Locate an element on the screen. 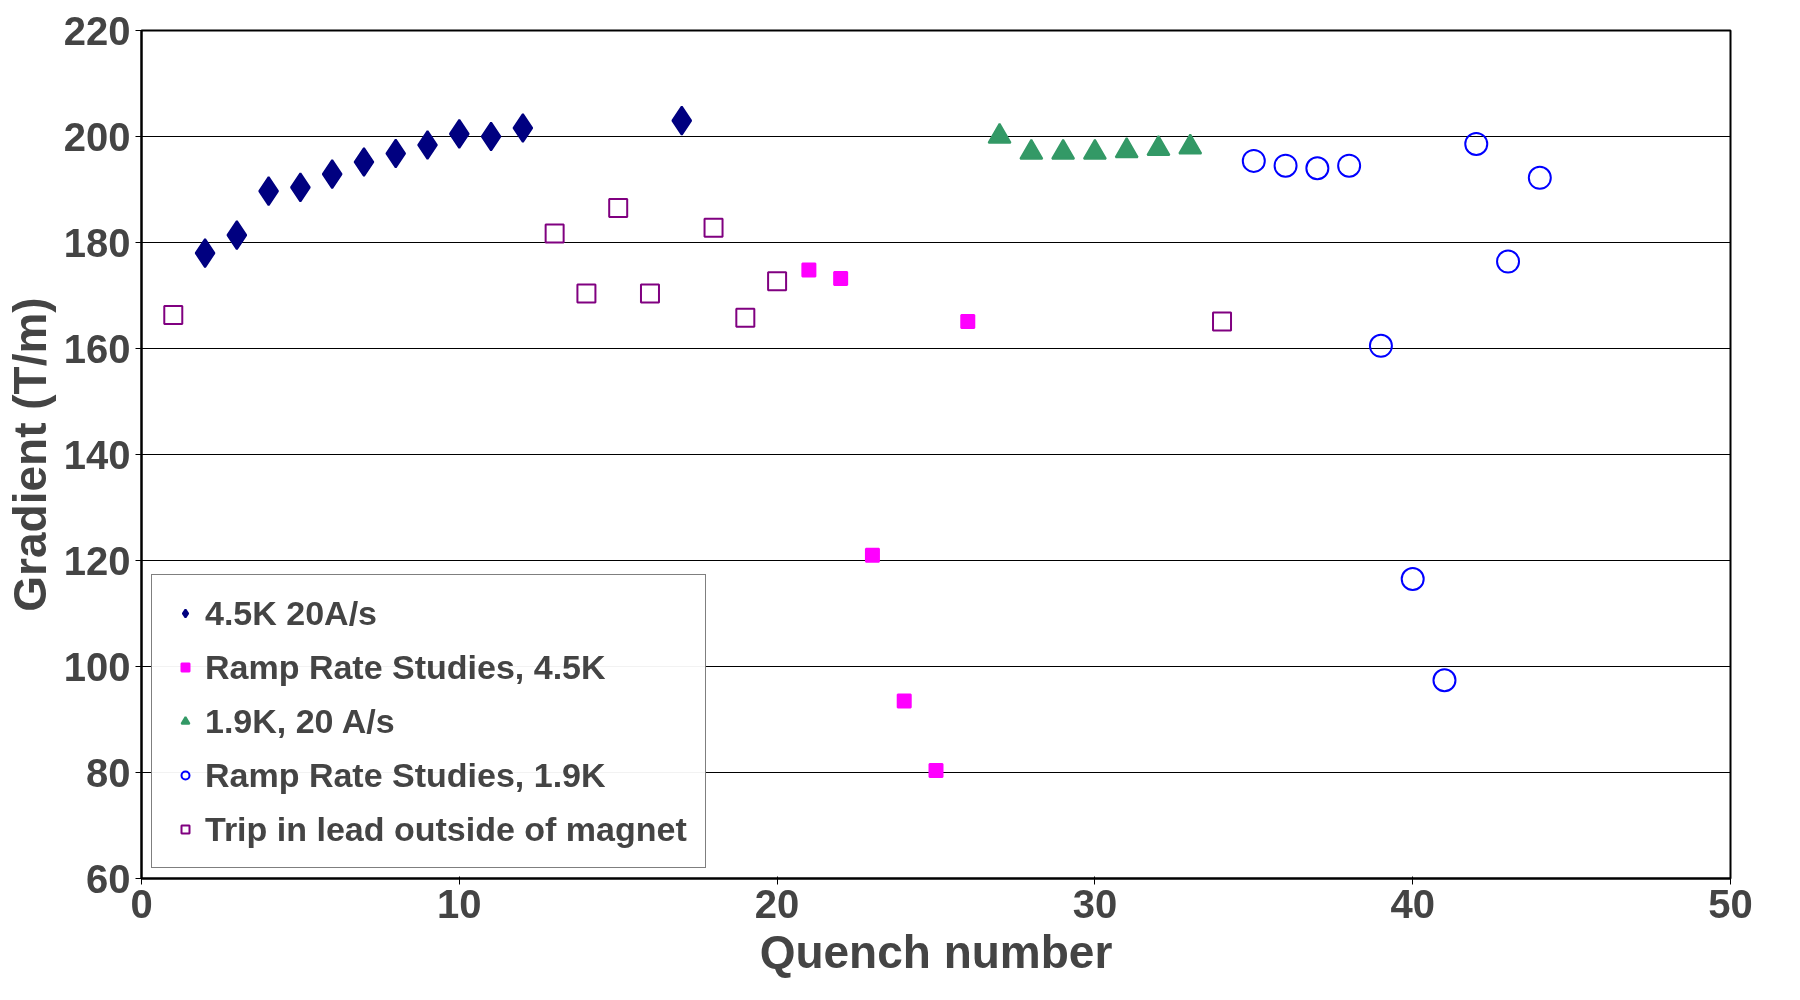  y-tick-label: 80 is located at coordinates (108, 772).